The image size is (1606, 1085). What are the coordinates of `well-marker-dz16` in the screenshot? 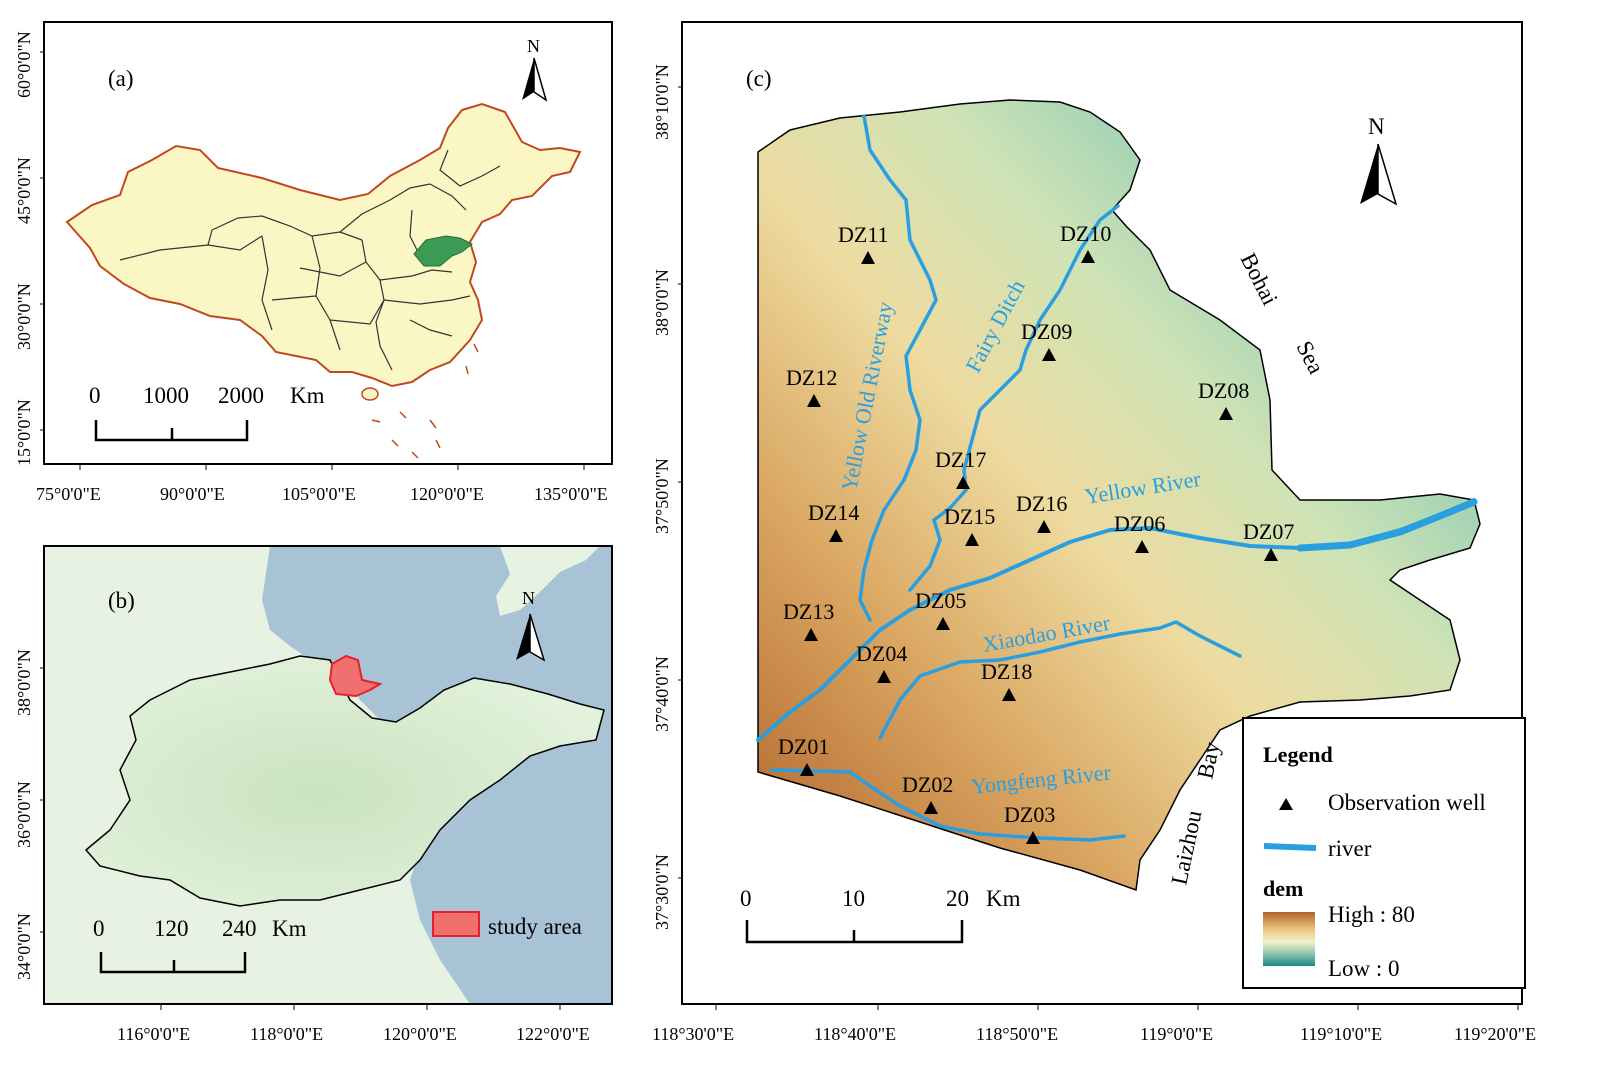 It's located at (1044, 526).